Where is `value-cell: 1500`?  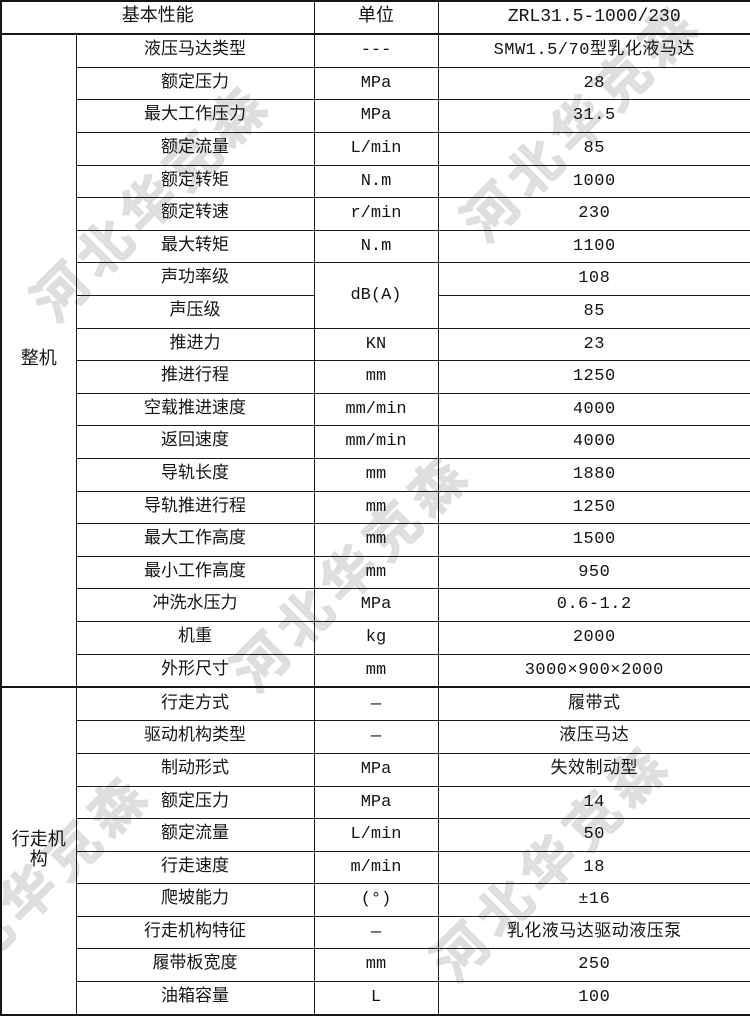
value-cell: 1500 is located at coordinates (593, 540).